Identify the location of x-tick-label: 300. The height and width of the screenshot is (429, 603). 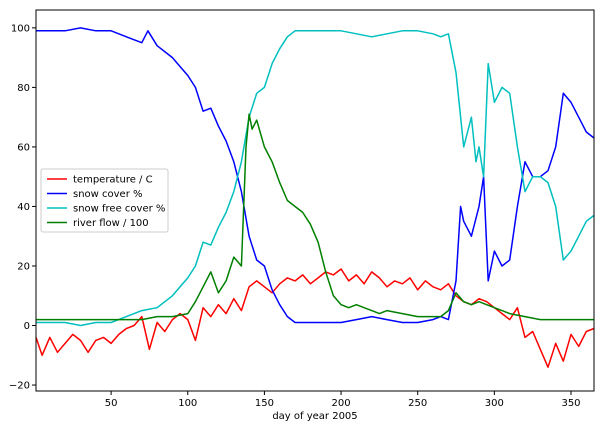
(494, 403).